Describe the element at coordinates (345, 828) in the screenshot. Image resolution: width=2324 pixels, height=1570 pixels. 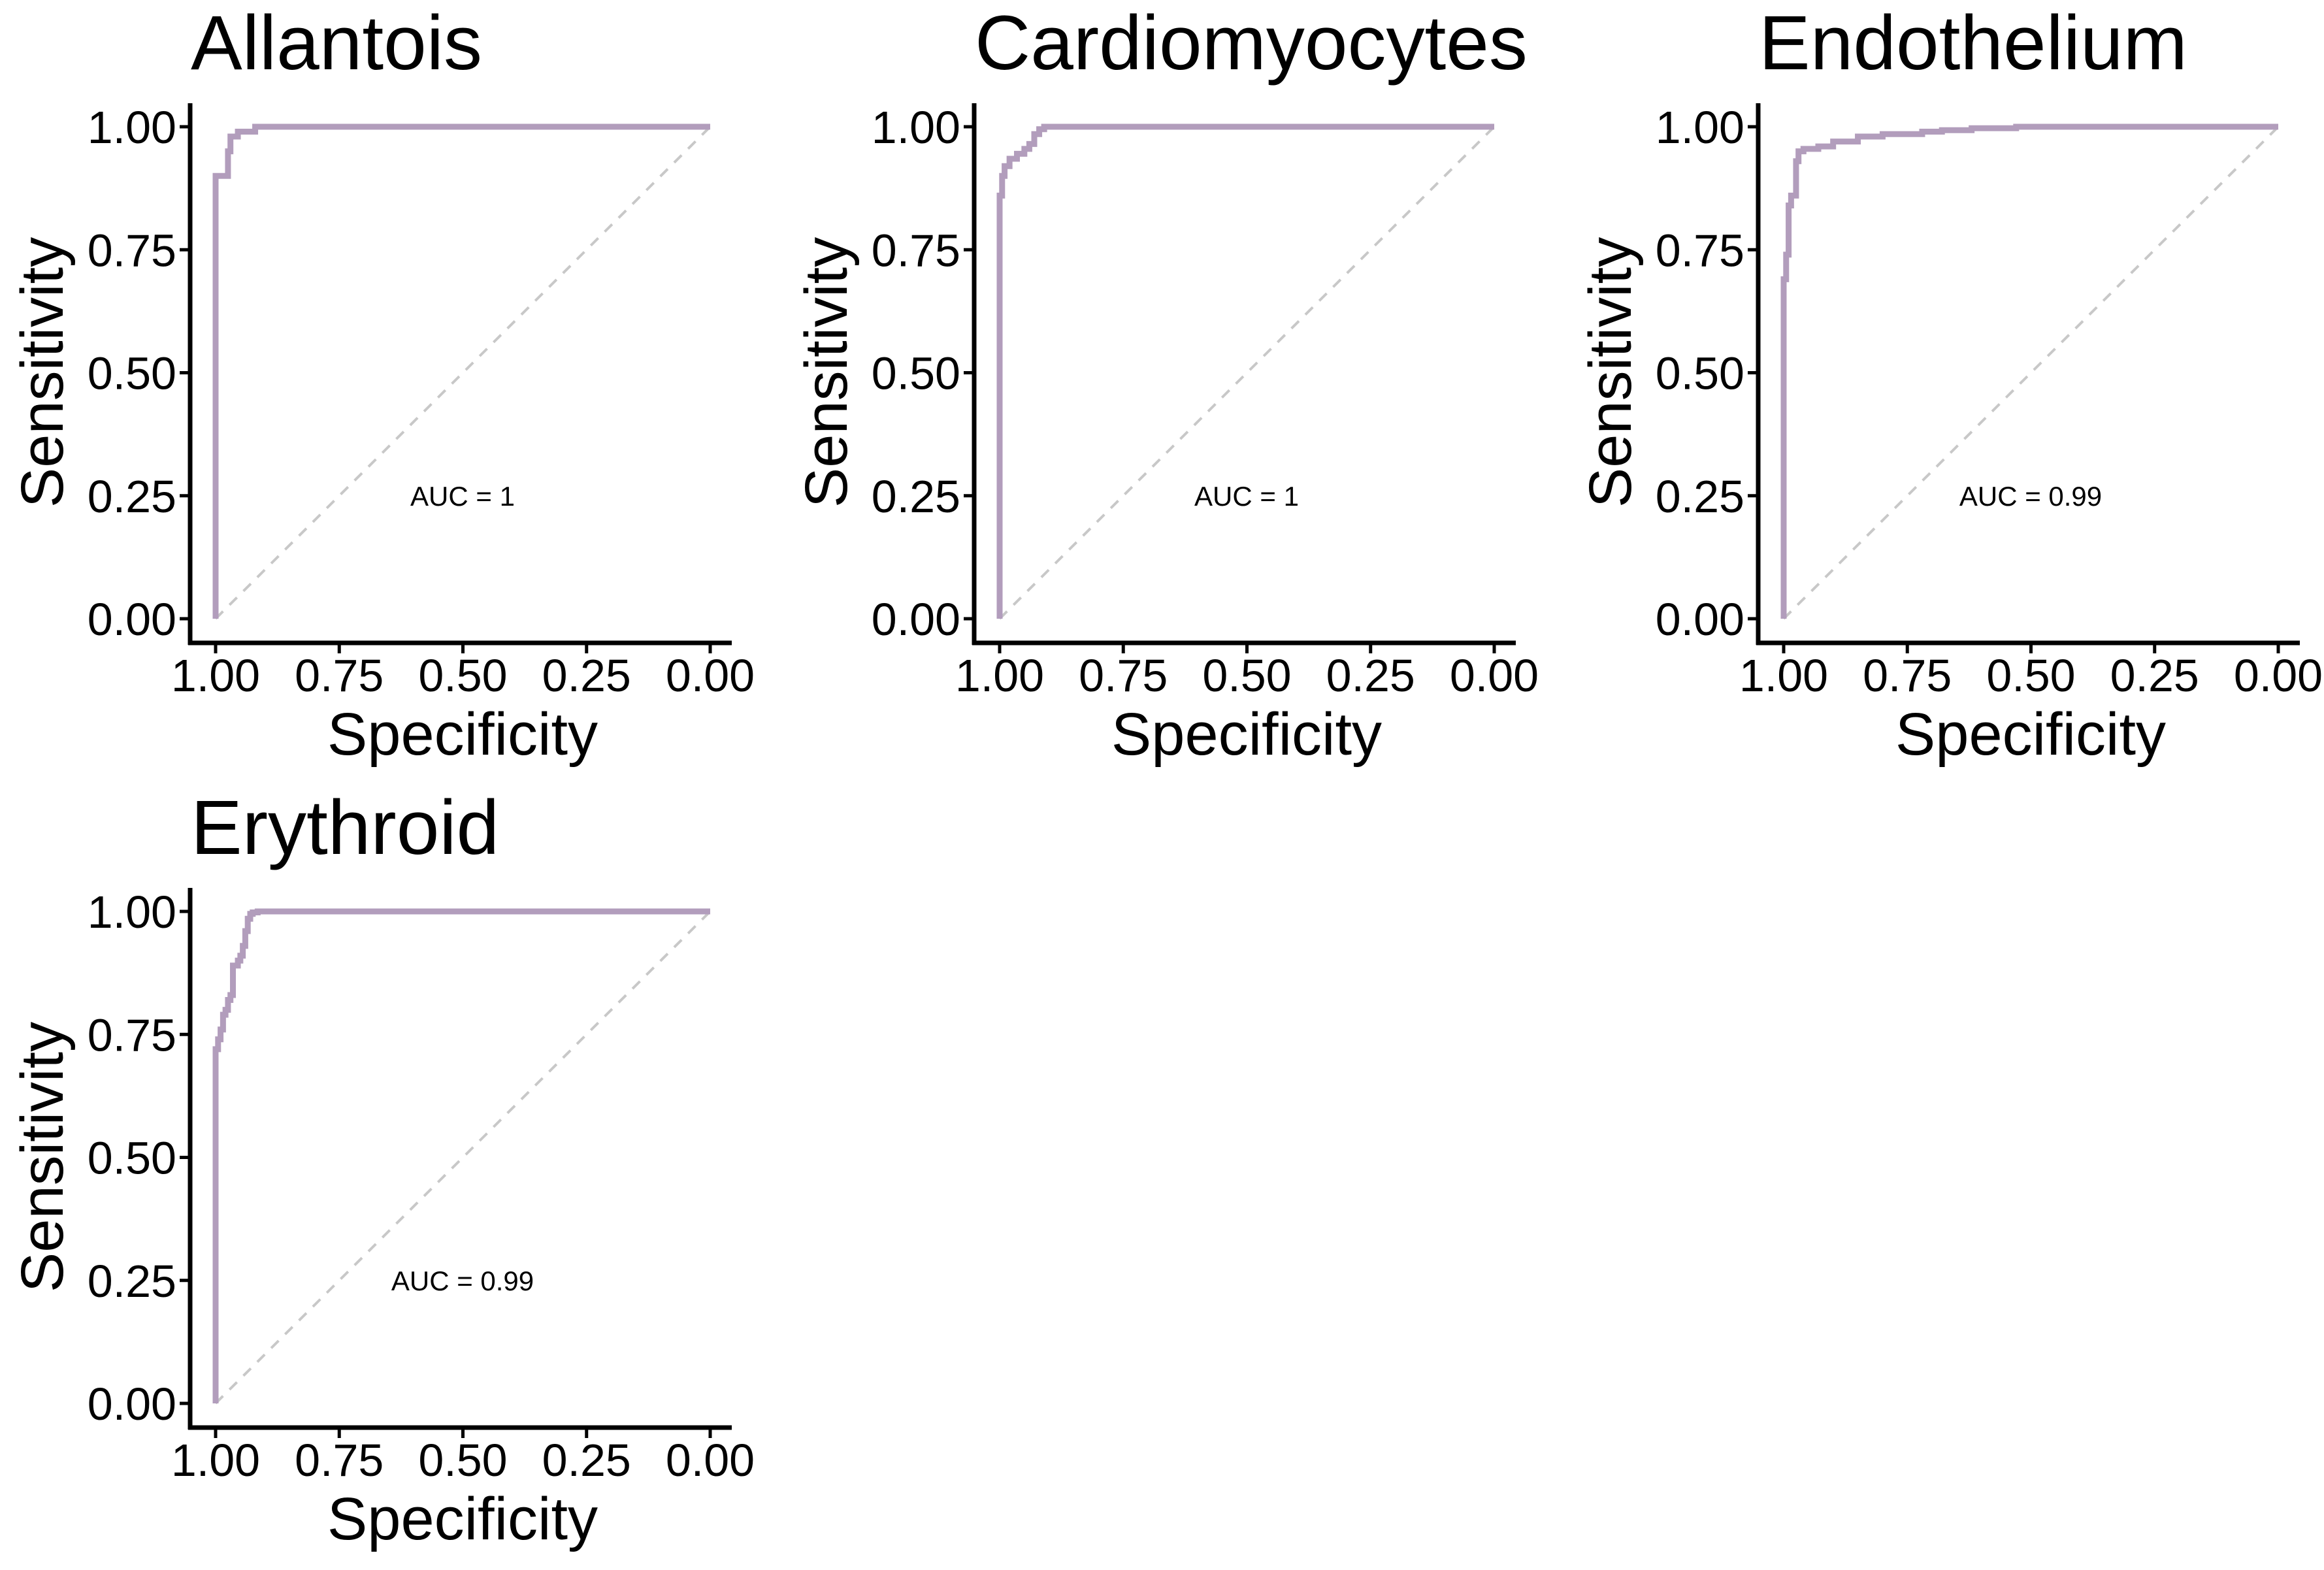
I see `panel-title: Erythroid` at that location.